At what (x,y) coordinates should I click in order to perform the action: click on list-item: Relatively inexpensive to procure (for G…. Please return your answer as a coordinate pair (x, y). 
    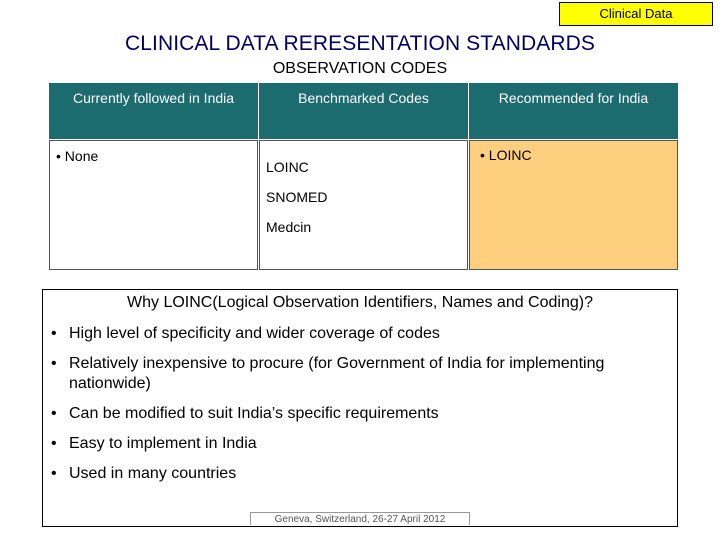
    Looking at the image, I should click on (359, 374).